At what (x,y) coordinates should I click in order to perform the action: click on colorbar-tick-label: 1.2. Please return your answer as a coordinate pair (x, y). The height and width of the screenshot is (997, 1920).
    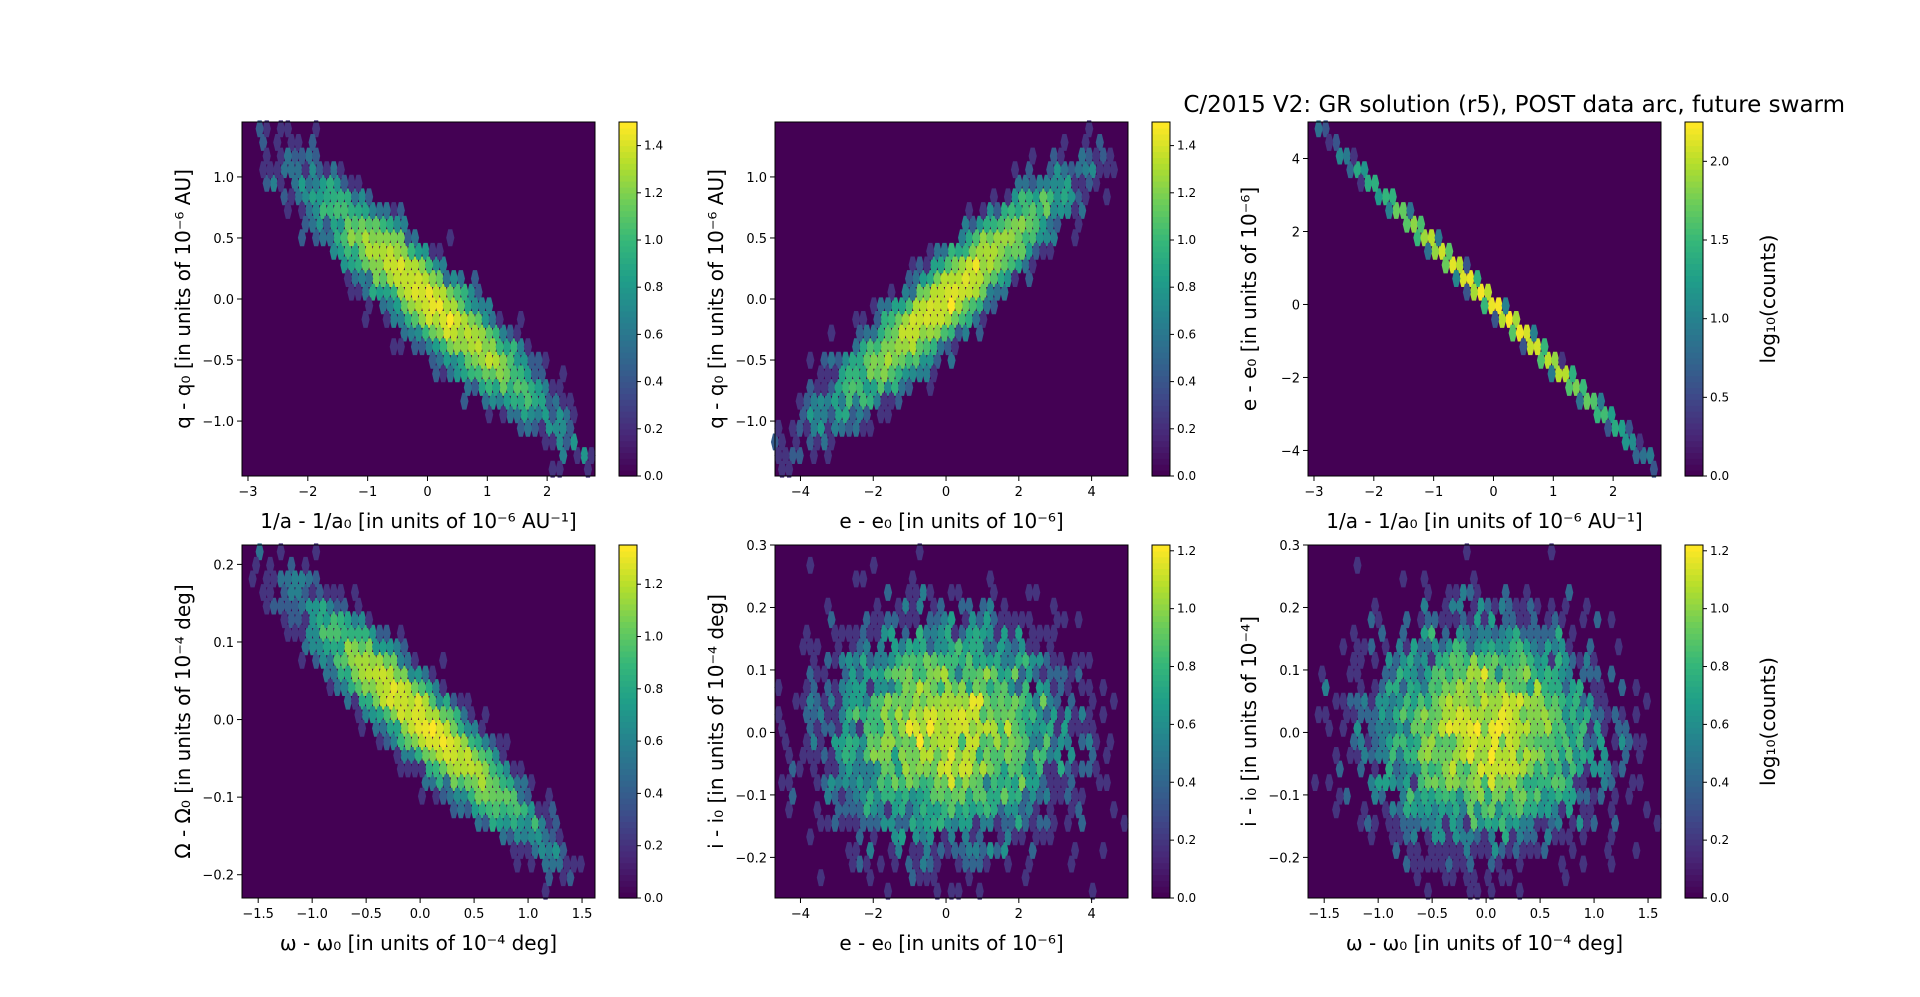
    Looking at the image, I should click on (653, 193).